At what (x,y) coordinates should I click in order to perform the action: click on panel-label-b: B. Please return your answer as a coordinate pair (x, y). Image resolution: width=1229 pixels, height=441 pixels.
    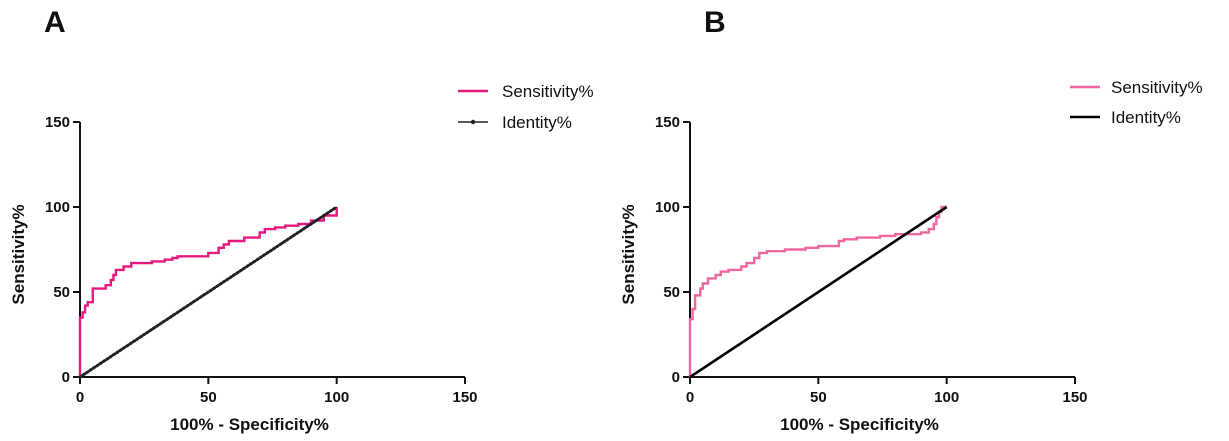
    Looking at the image, I should click on (715, 22).